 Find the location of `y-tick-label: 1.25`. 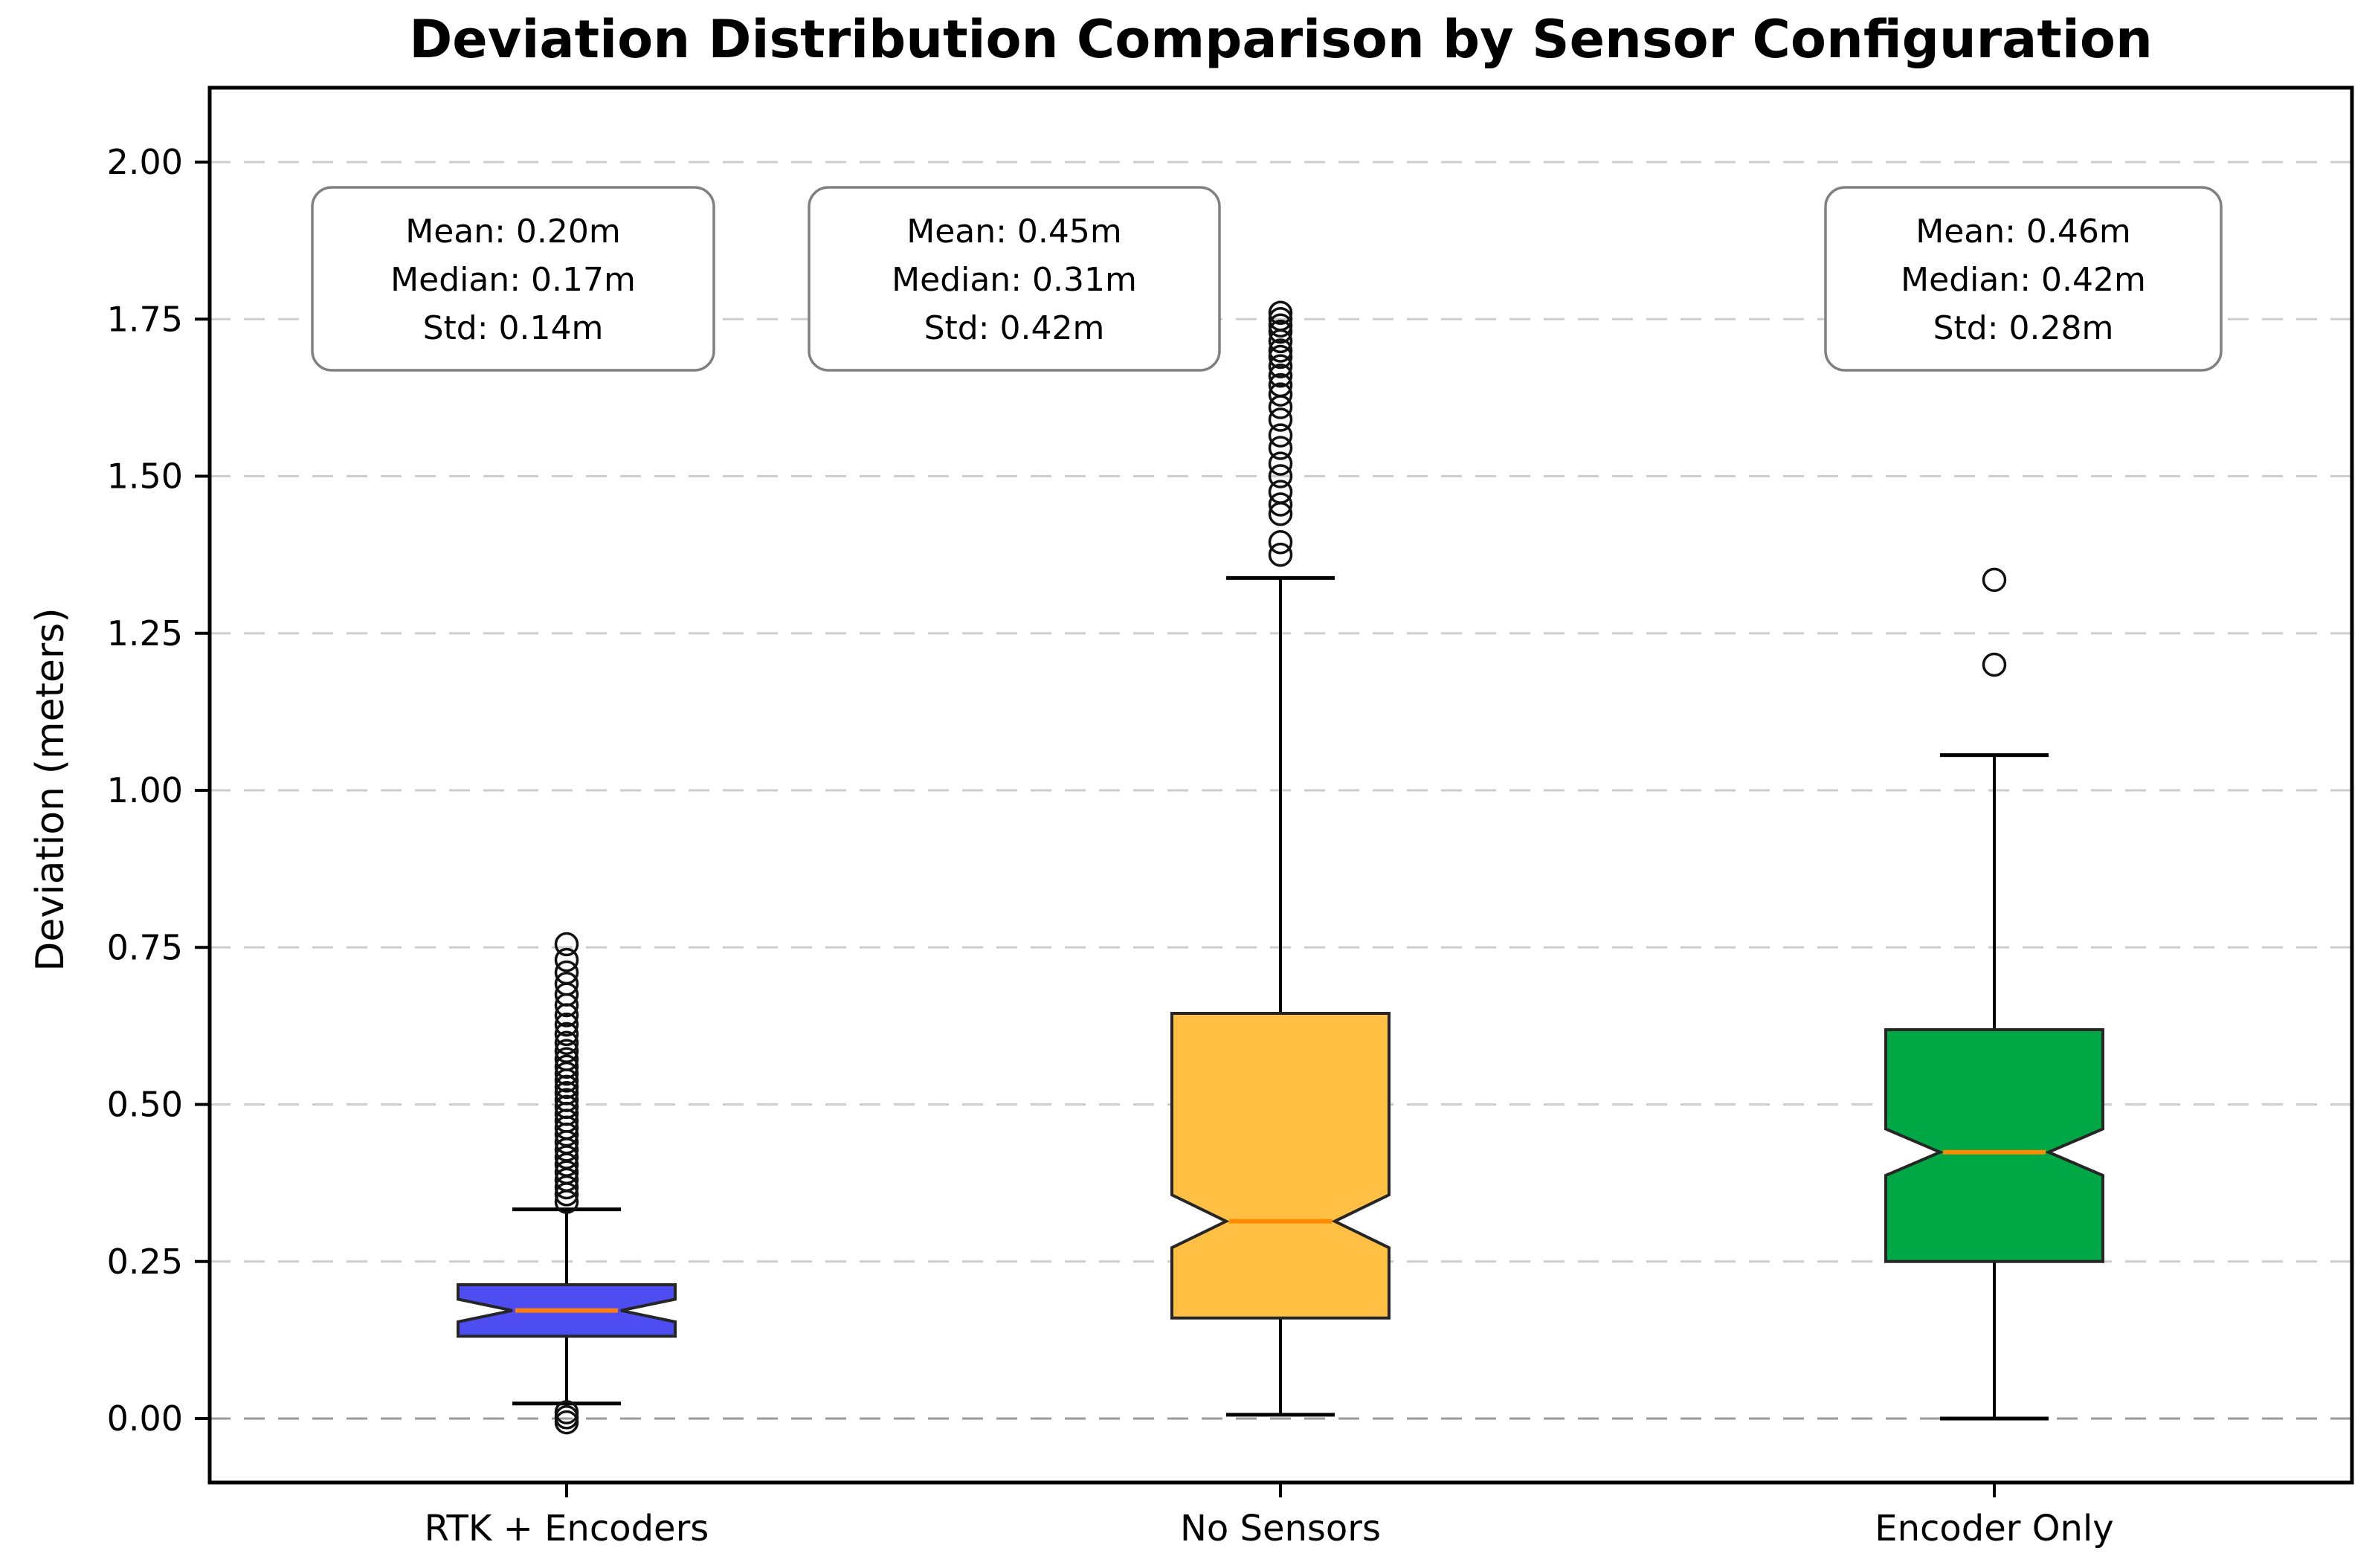

y-tick-label: 1.25 is located at coordinates (145, 633).